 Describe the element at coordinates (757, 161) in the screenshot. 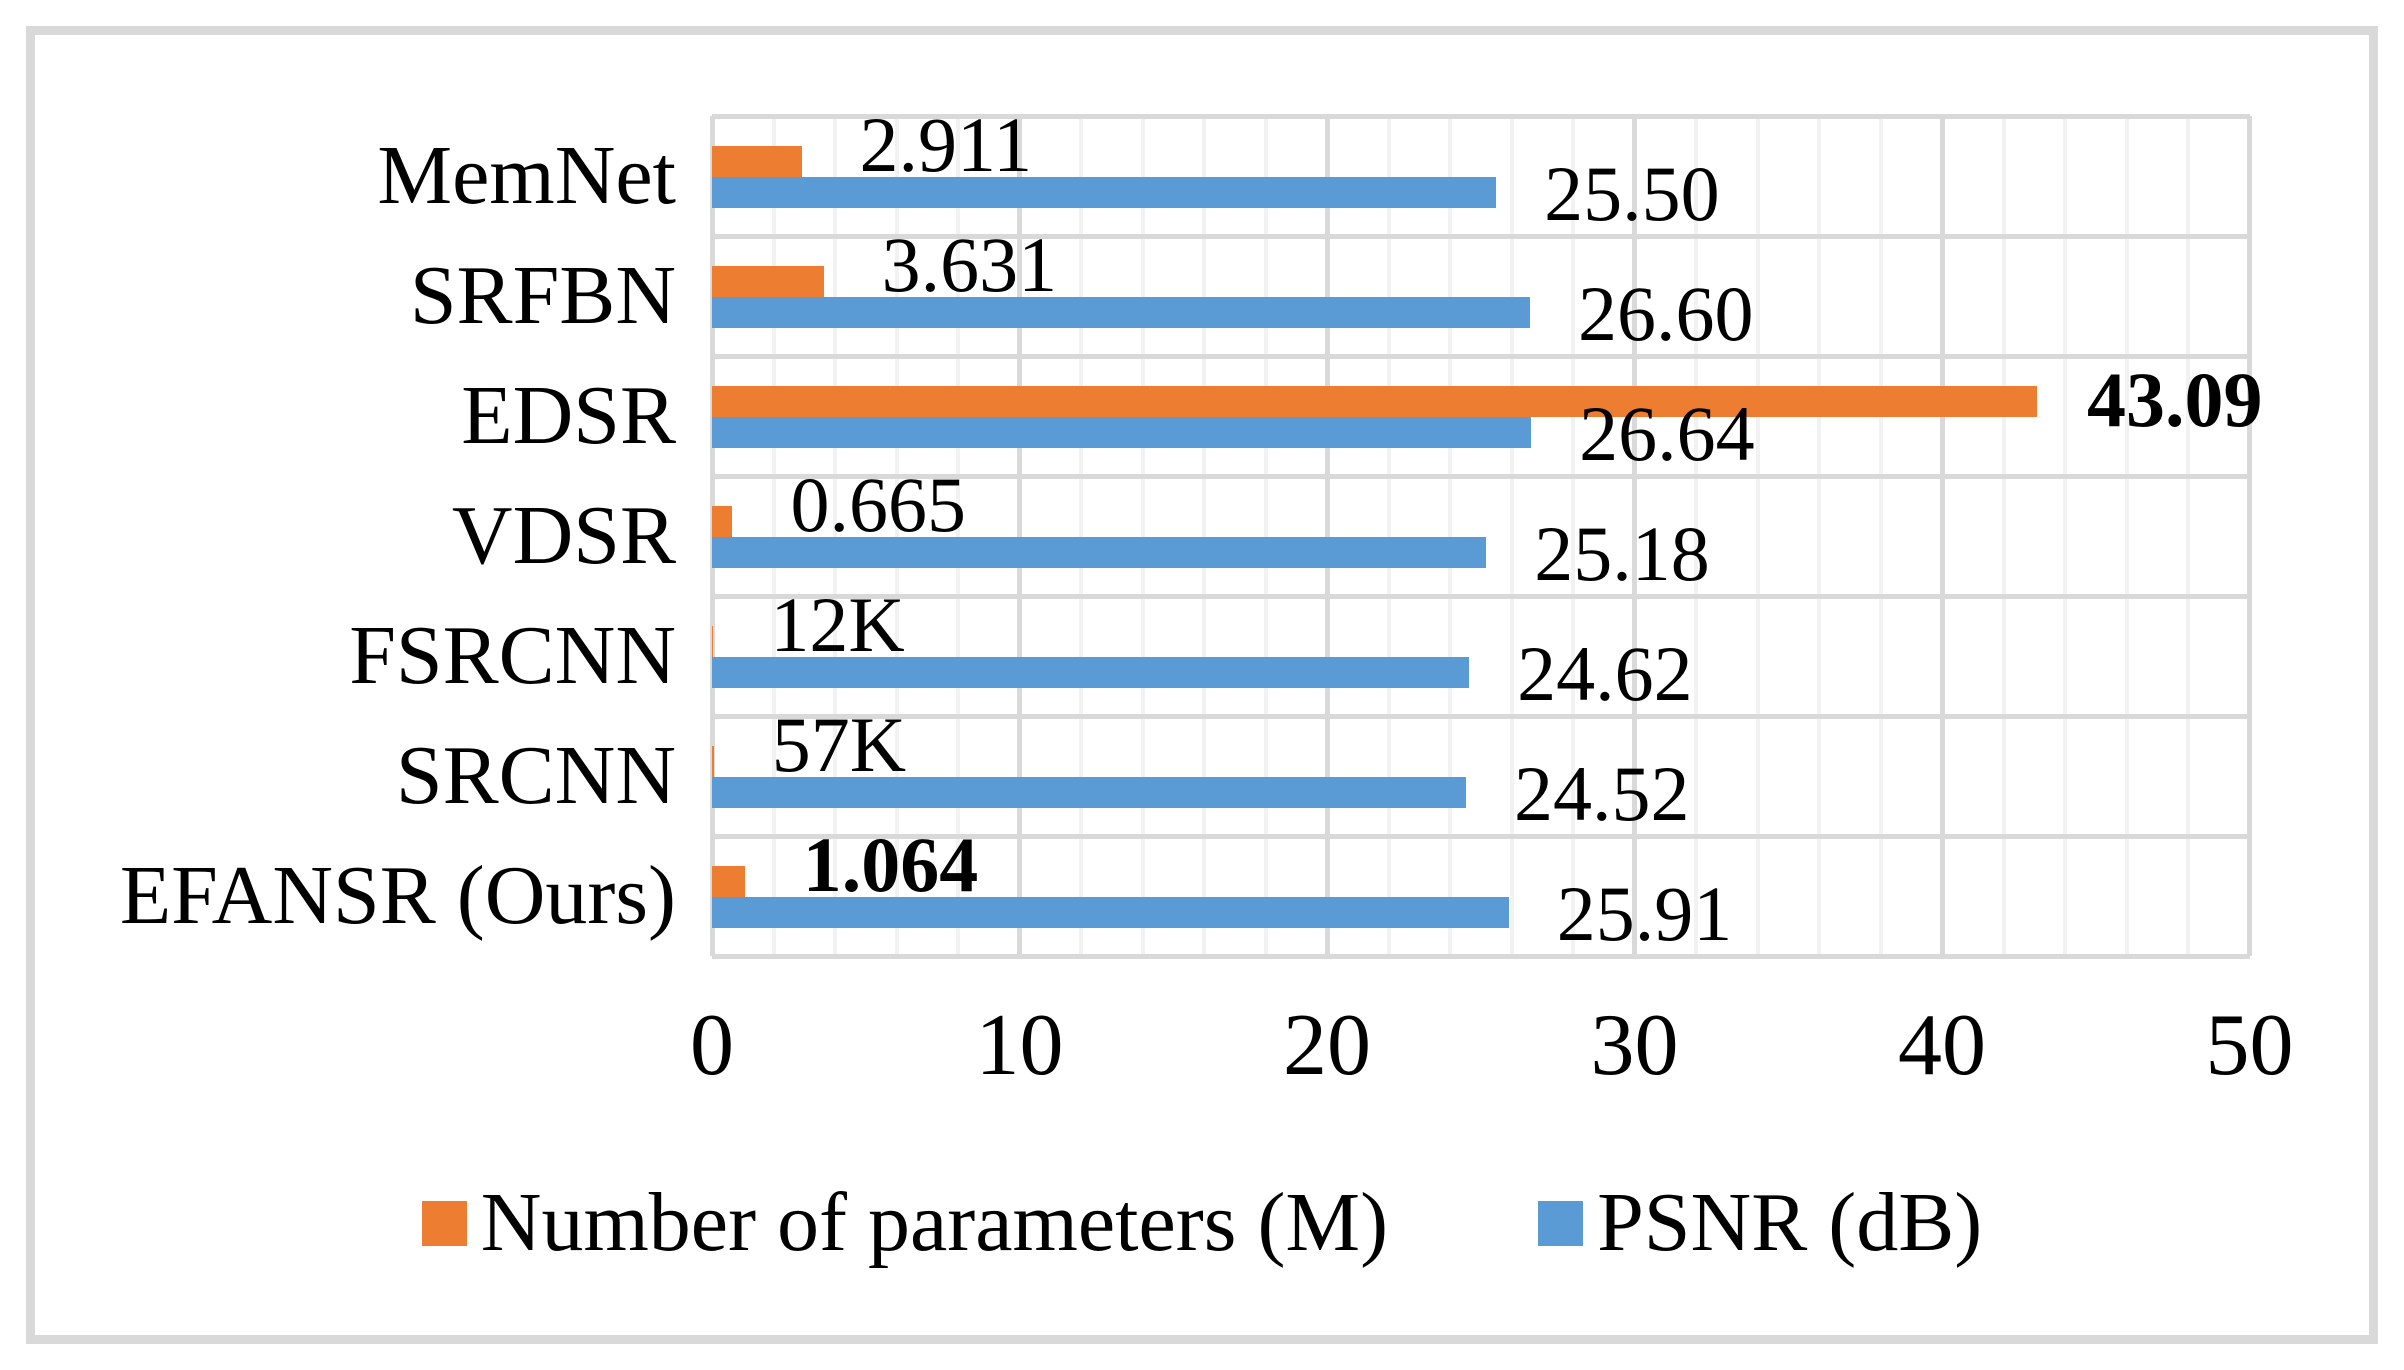

I see `params-bar-memnet` at that location.